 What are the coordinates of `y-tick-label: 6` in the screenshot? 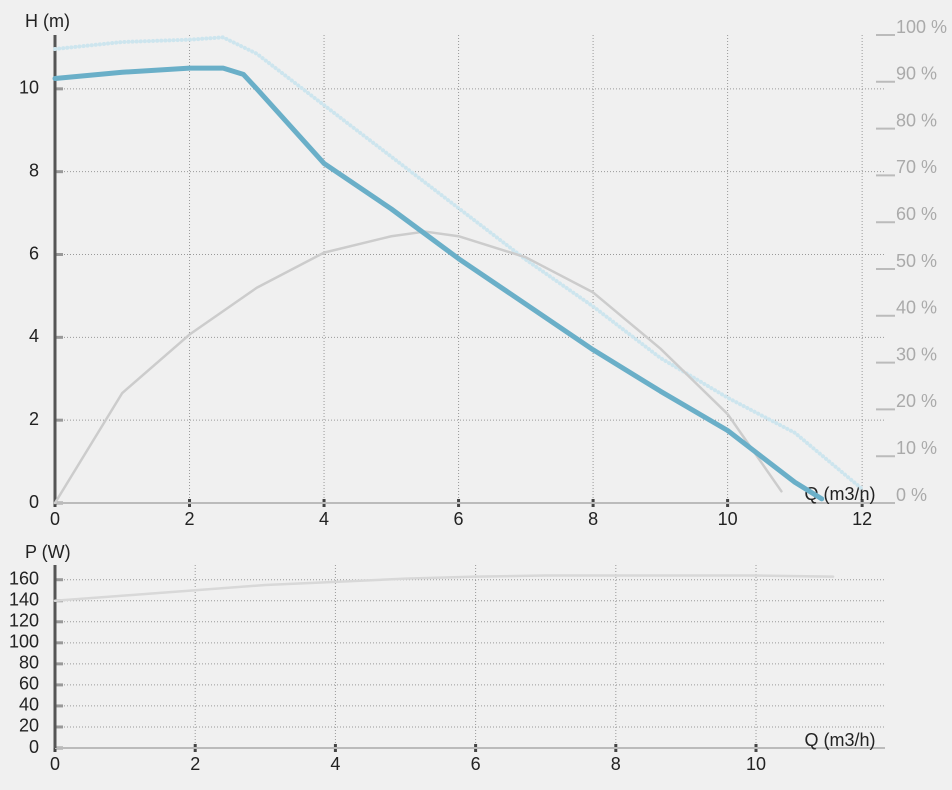 It's located at (34, 253).